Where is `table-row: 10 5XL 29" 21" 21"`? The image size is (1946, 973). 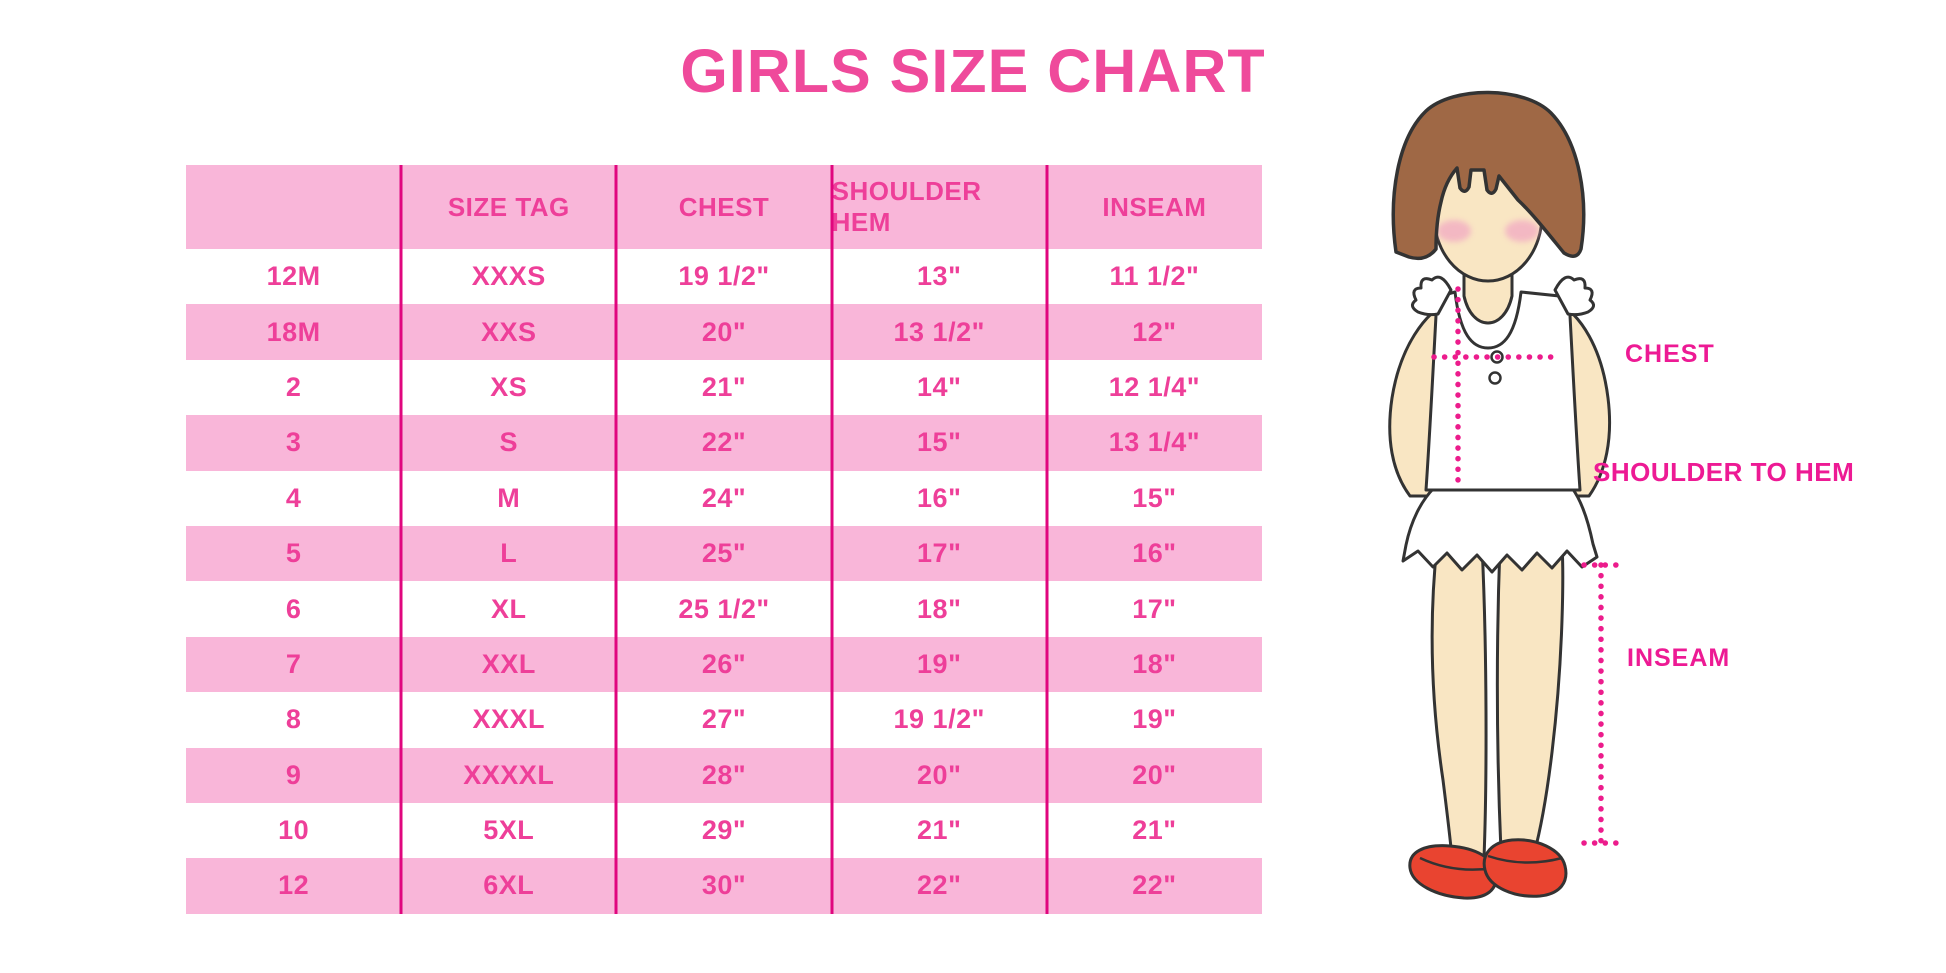 table-row: 10 5XL 29" 21" 21" is located at coordinates (724, 830).